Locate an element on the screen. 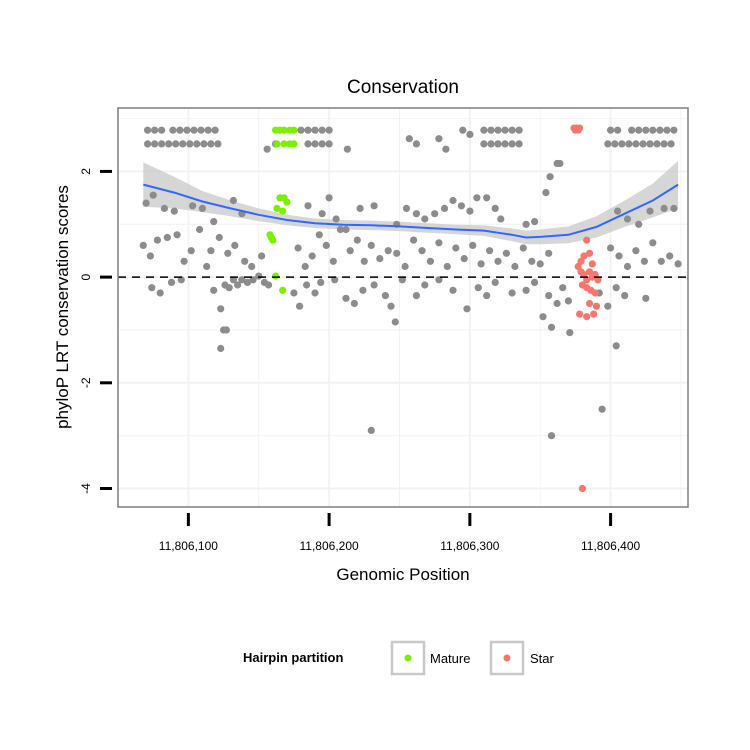 This screenshot has height=750, width=750. x-tick-label: 11,806,300 is located at coordinates (469, 546).